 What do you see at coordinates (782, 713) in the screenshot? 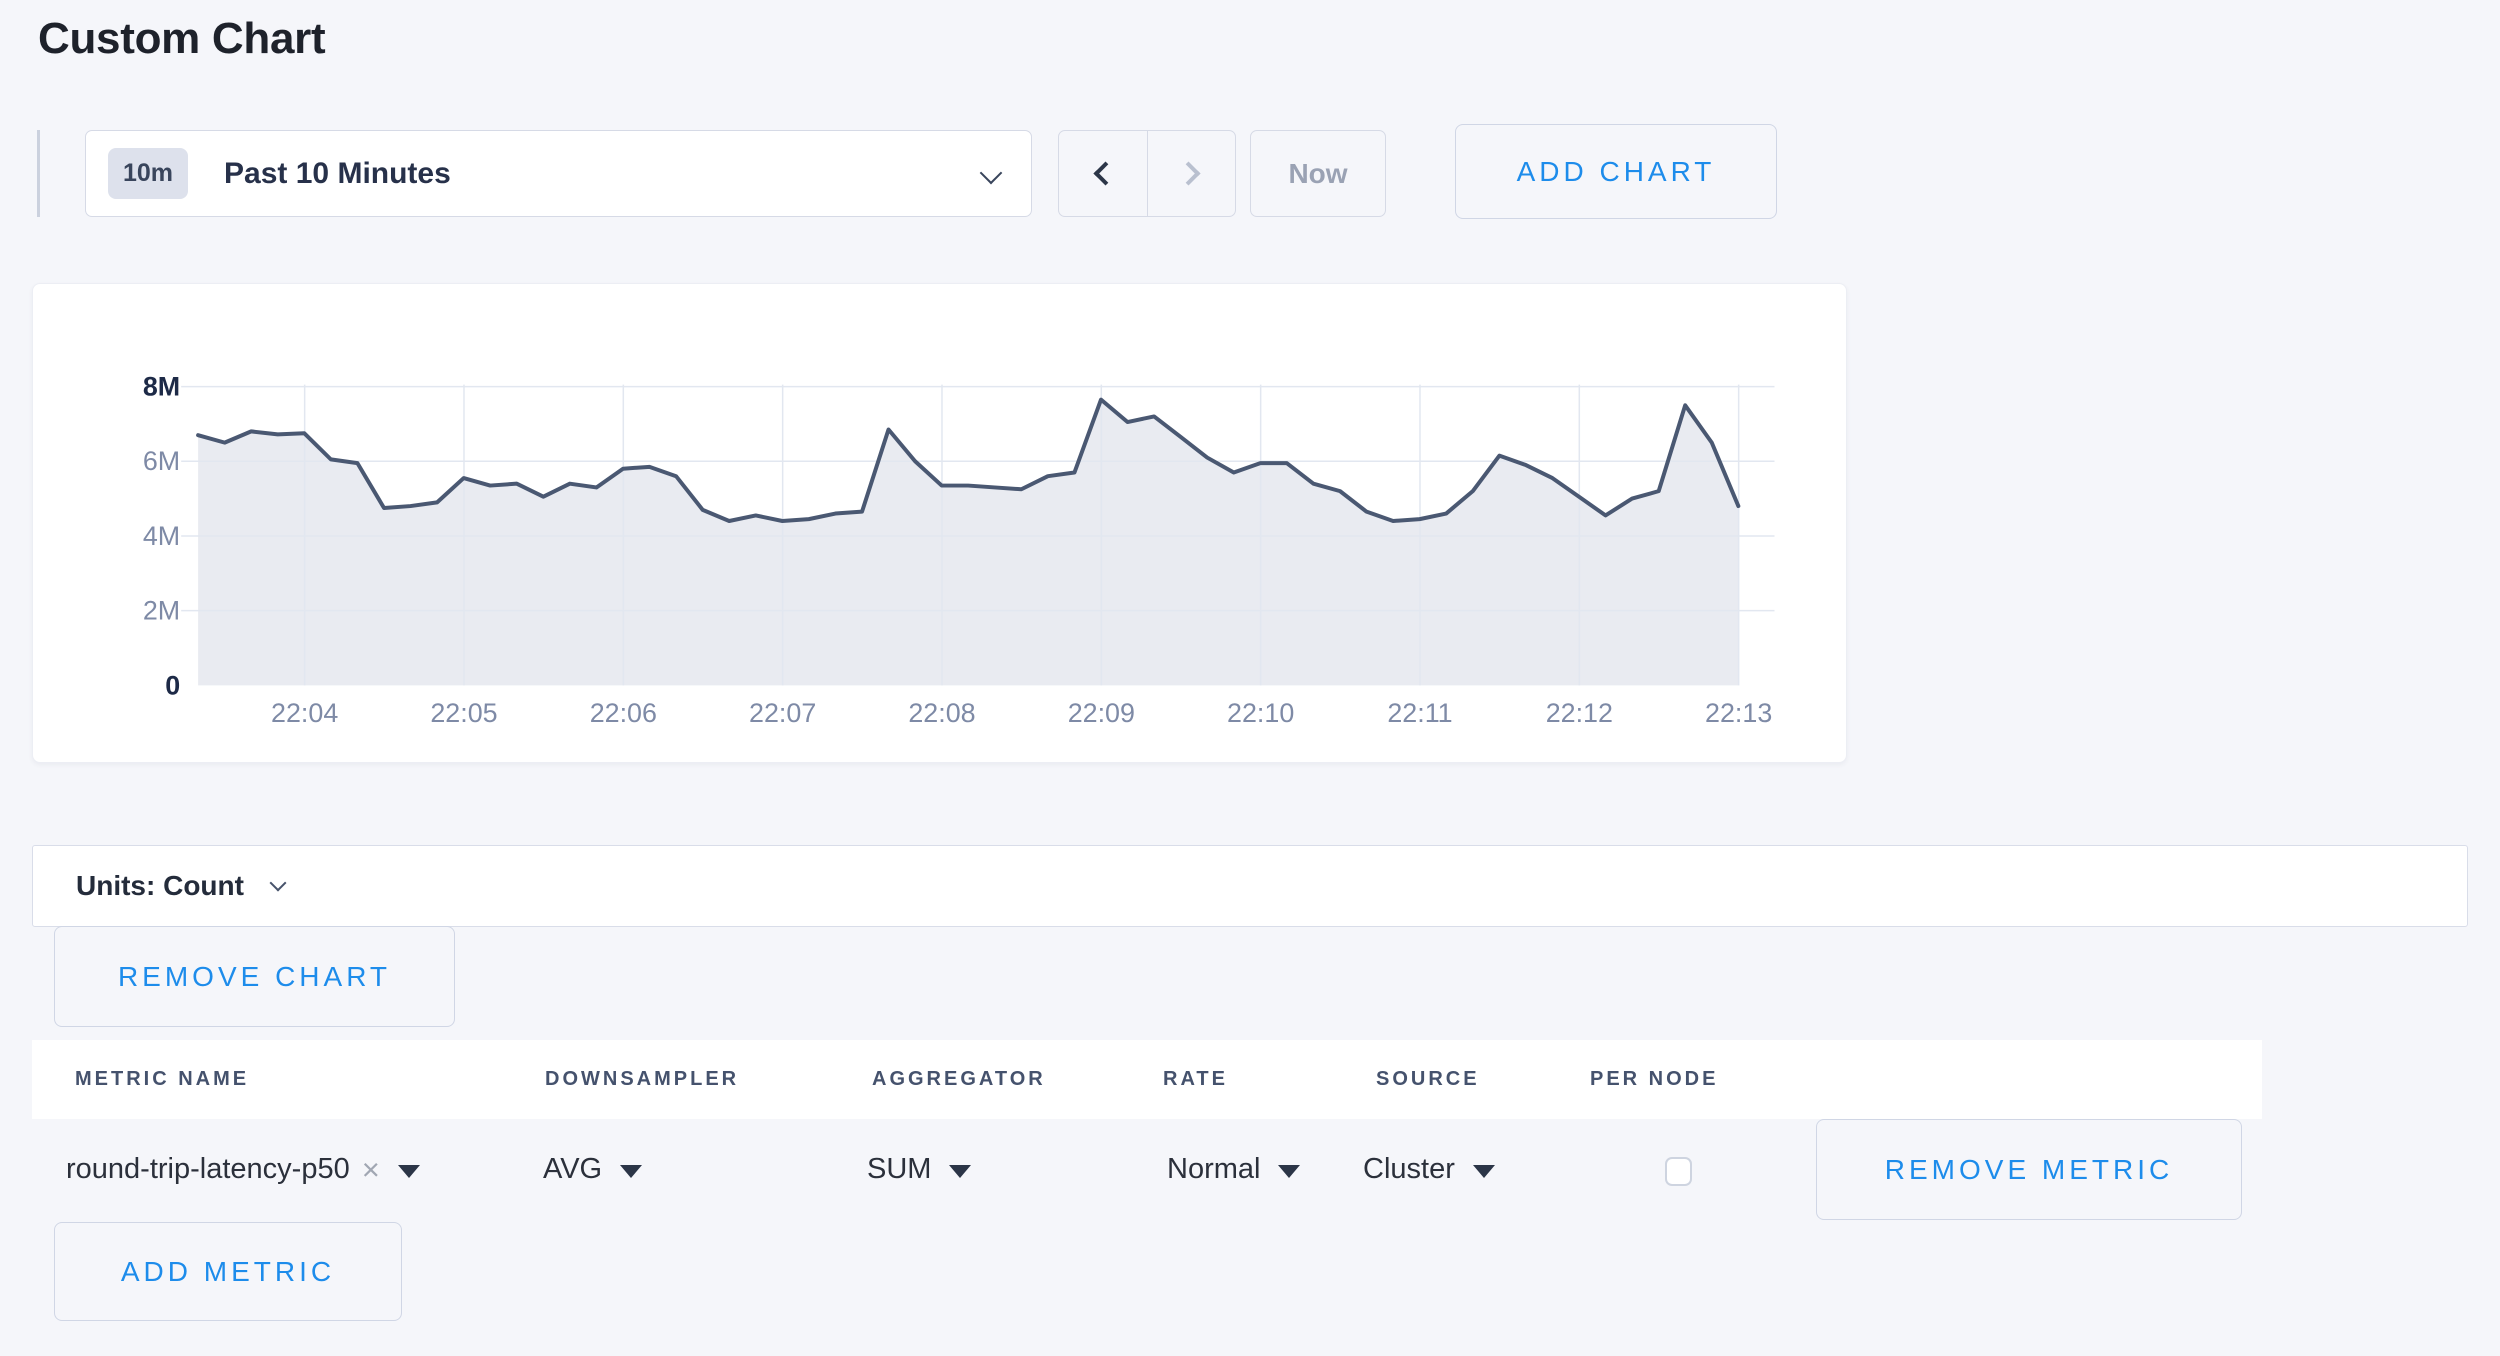
I see `x-tick-label: 22:07` at bounding box center [782, 713].